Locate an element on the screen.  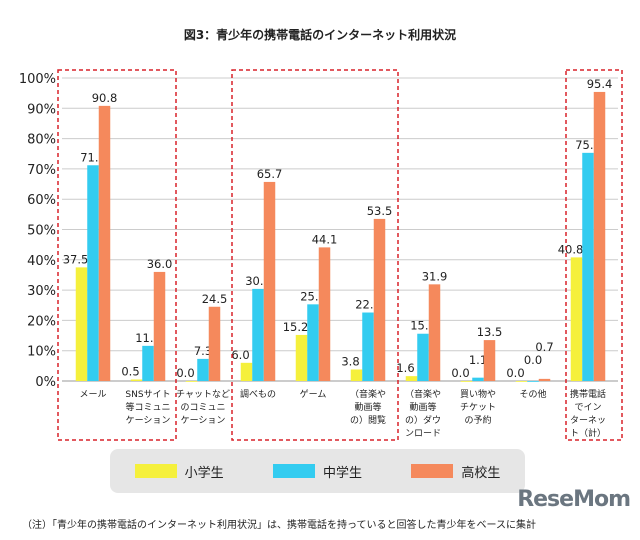
logo: ReseMom is located at coordinates (574, 499).